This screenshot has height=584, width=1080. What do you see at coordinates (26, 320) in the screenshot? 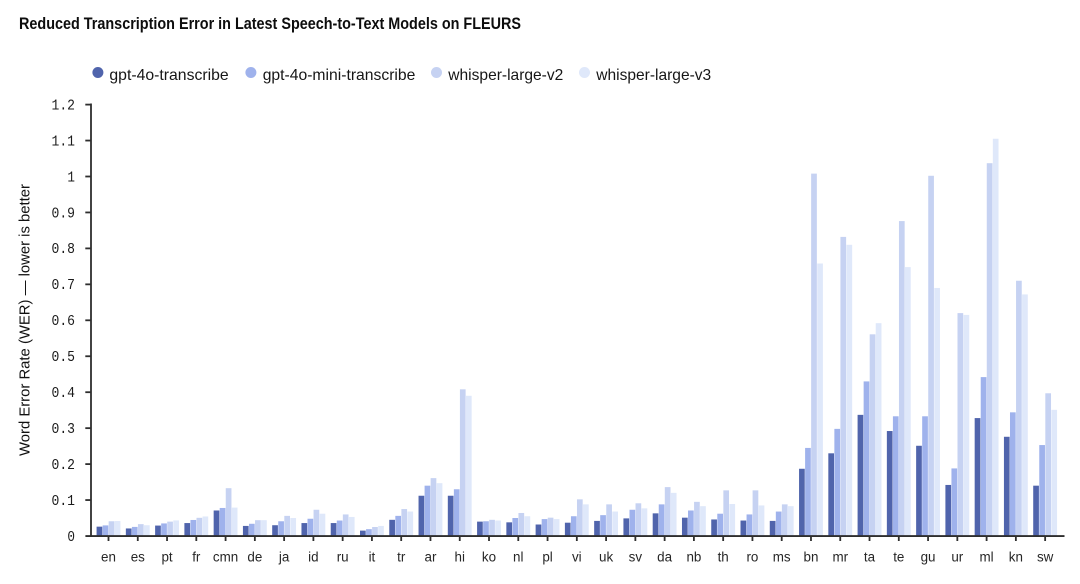
I see `svg-text:Word Error Rate (WER) — lower: Word Error Rate (WER) — lower is better` at bounding box center [26, 320].